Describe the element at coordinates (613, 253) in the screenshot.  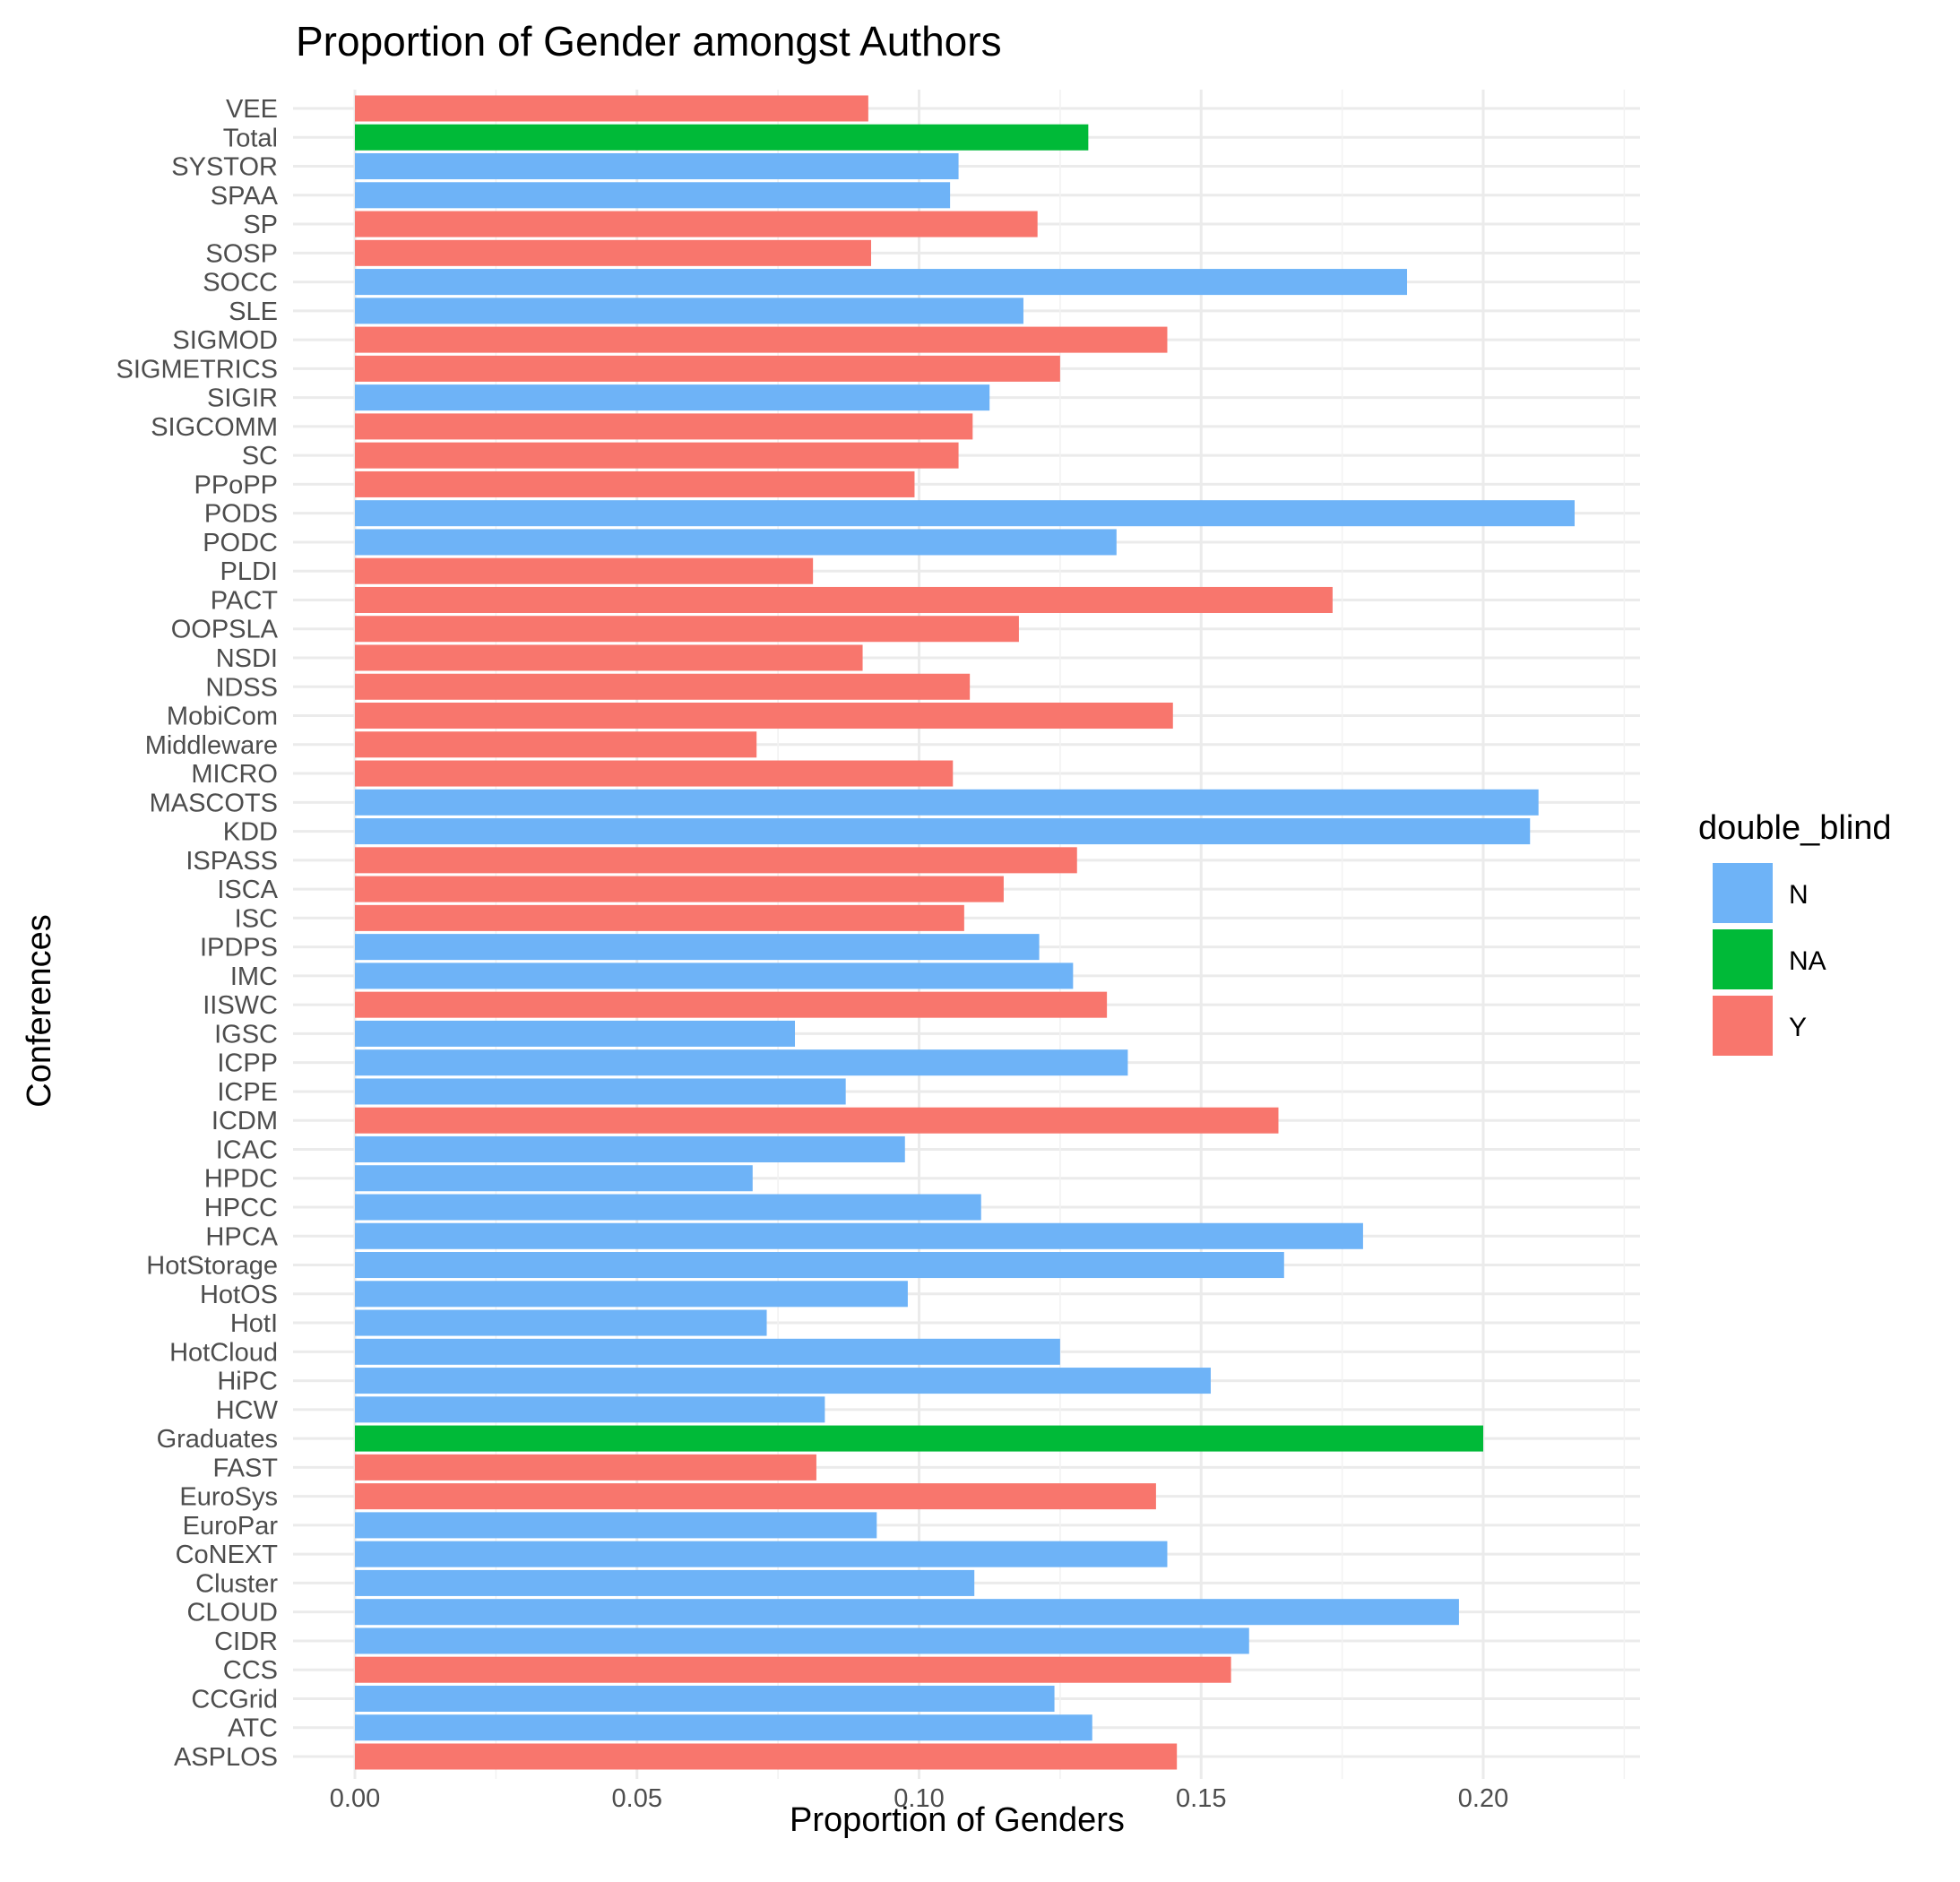
I see `bar-sosp` at that location.